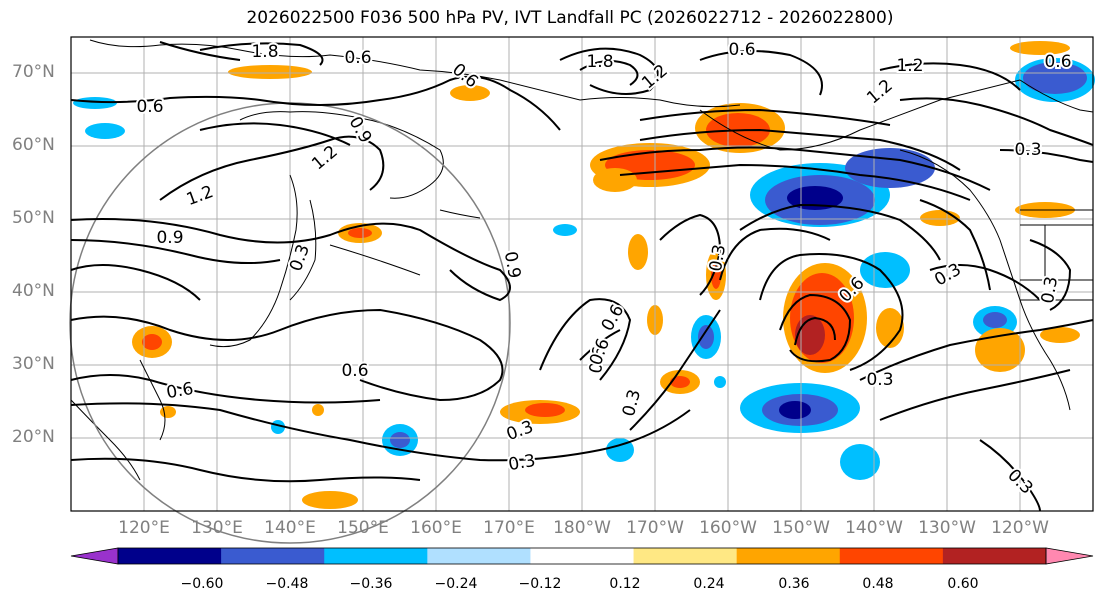 This screenshot has height=604, width=1105. Describe the element at coordinates (655, 528) in the screenshot. I see `lon-label-170w: 170°W` at that location.